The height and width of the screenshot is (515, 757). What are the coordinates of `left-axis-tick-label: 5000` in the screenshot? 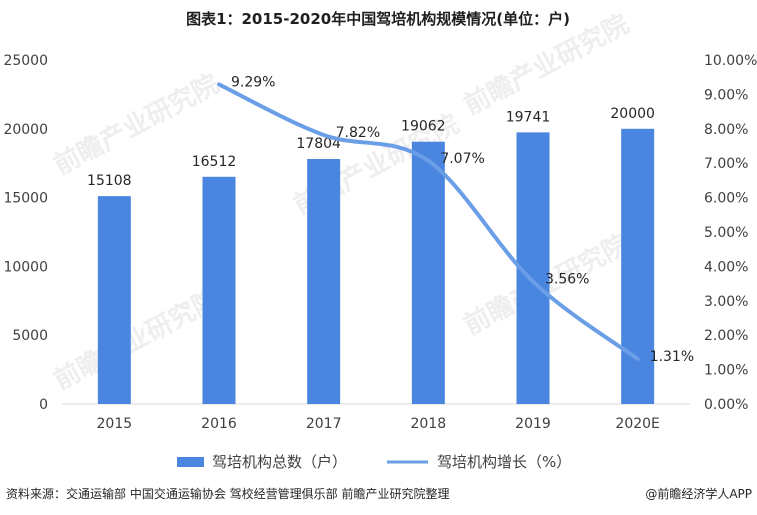 It's located at (30, 336).